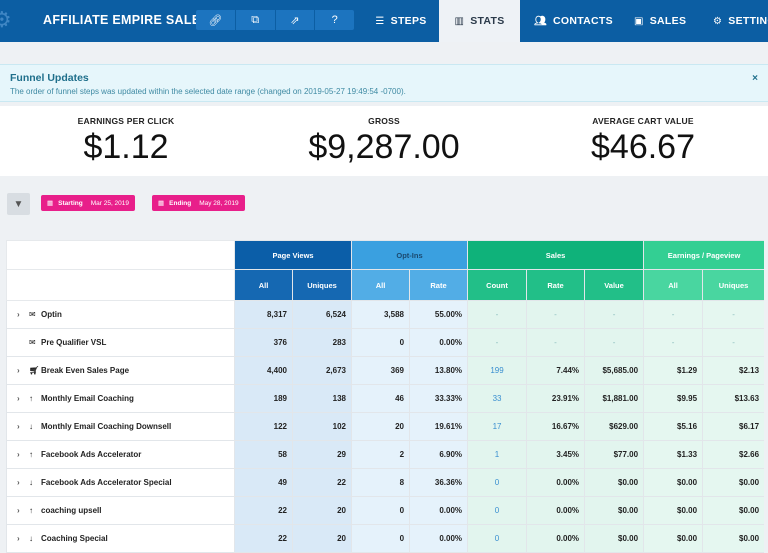 The height and width of the screenshot is (553, 768). Describe the element at coordinates (639, 21) in the screenshot. I see `money-icon: ▣` at that location.